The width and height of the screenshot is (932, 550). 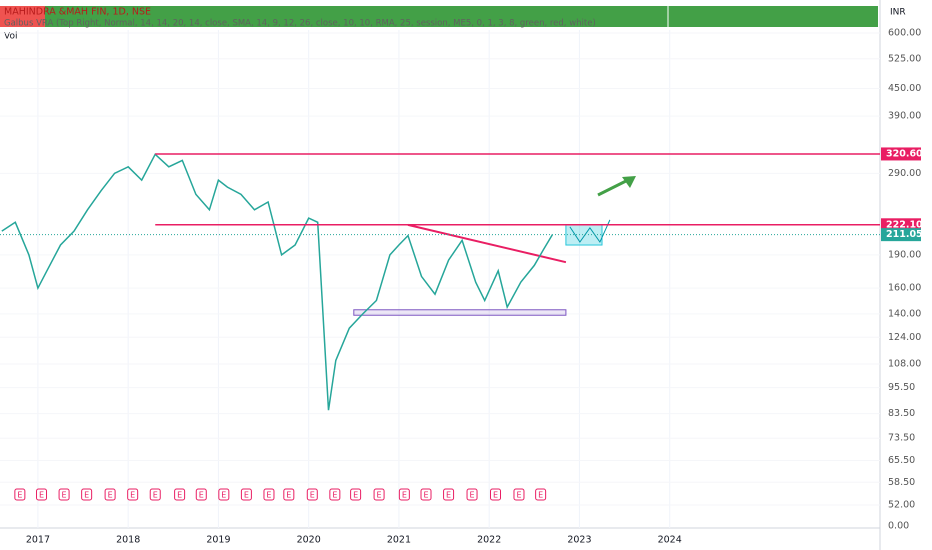 What do you see at coordinates (489, 540) in the screenshot?
I see `x-tick-label: 2022` at bounding box center [489, 540].